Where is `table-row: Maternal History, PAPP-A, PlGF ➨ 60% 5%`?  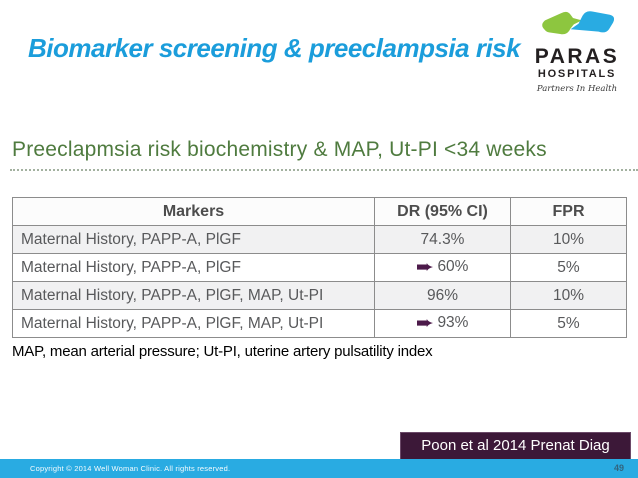
table-row: Maternal History, PAPP-A, PlGF ➨ 60% 5% is located at coordinates (319, 267).